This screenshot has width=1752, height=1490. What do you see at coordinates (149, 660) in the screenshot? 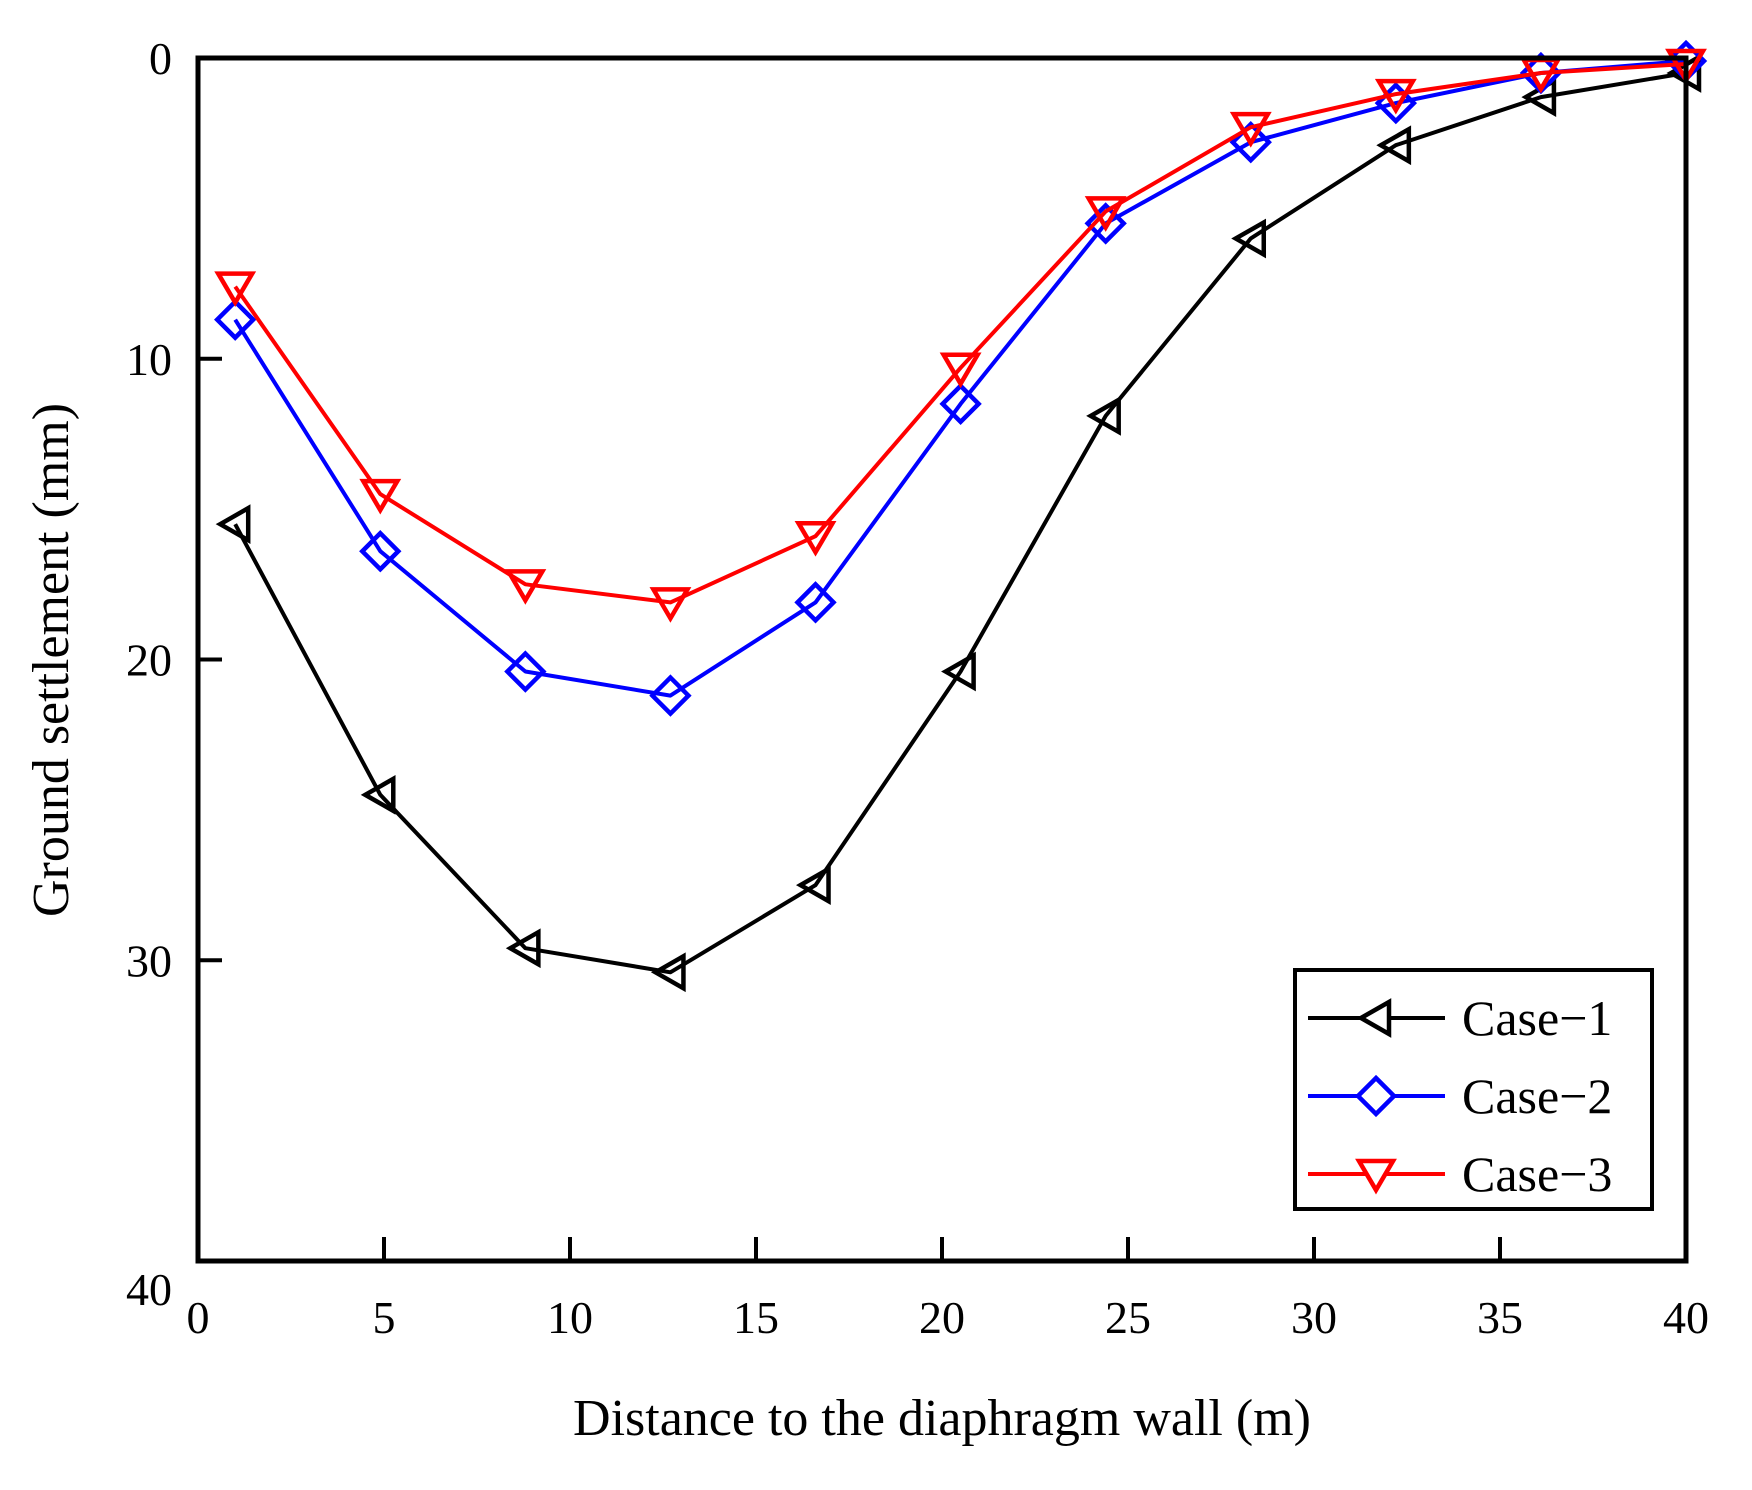
I see `y-tick-label-20: 20` at bounding box center [149, 660].